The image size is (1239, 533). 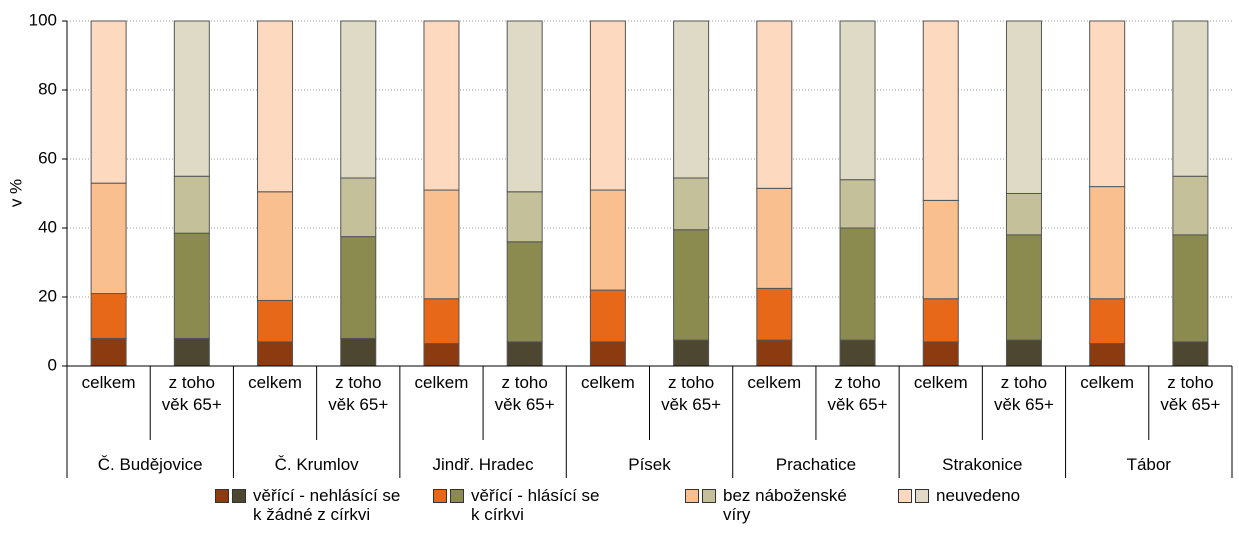 What do you see at coordinates (649, 464) in the screenshot?
I see `x-group-label: Písek` at bounding box center [649, 464].